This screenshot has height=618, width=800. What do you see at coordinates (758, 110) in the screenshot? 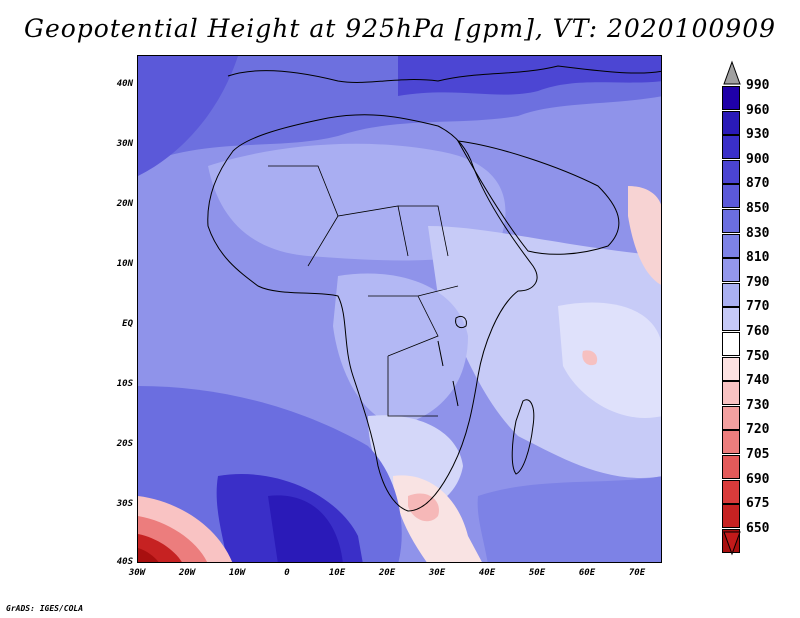
I see `colorbar-label: 960` at bounding box center [758, 110].